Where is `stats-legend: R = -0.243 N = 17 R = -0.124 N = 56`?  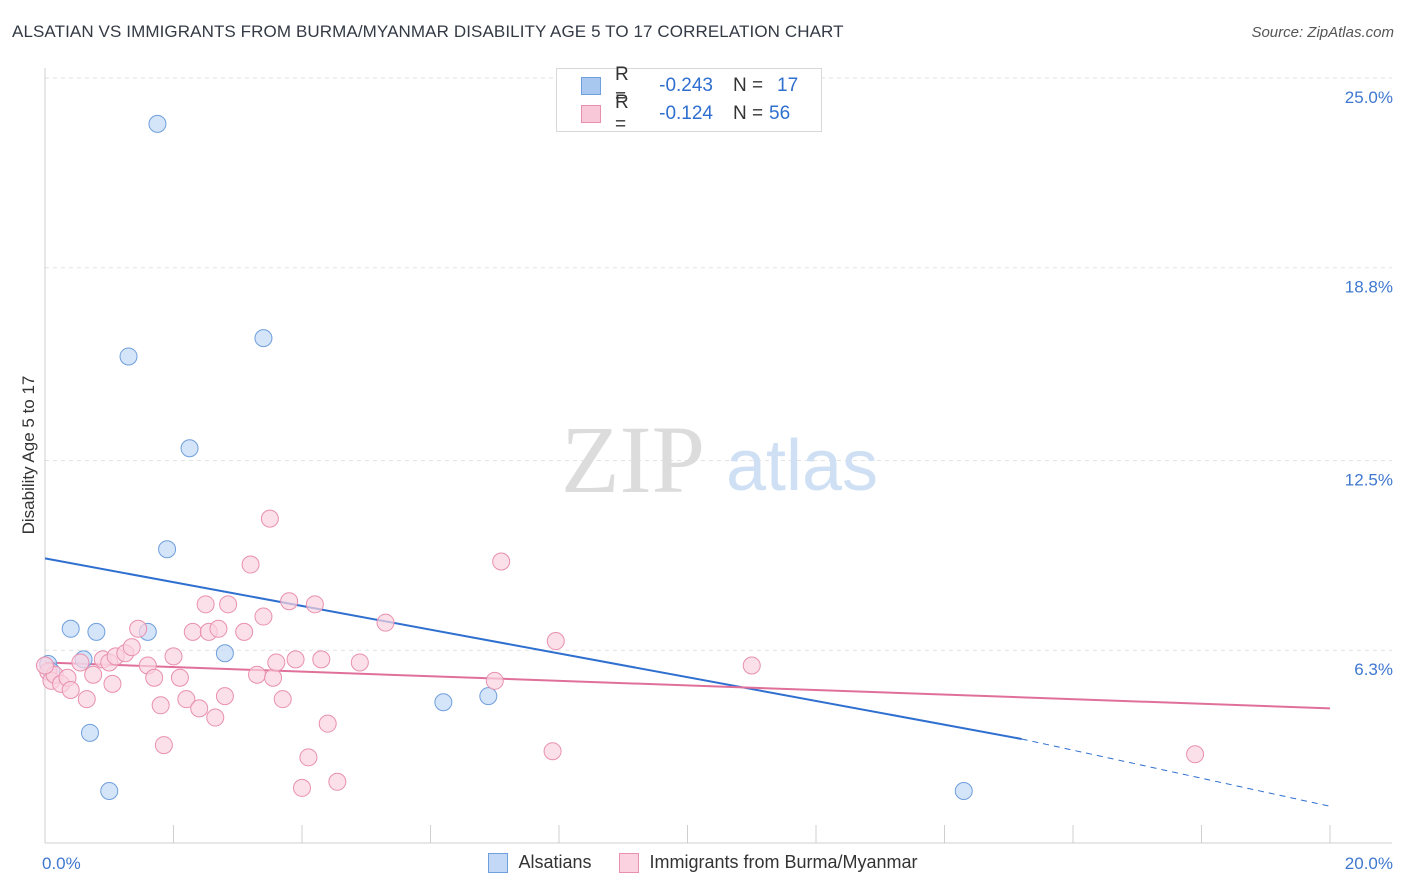
stats-legend: R = -0.243 N = 17 R = -0.124 N = 56 is located at coordinates (689, 99).